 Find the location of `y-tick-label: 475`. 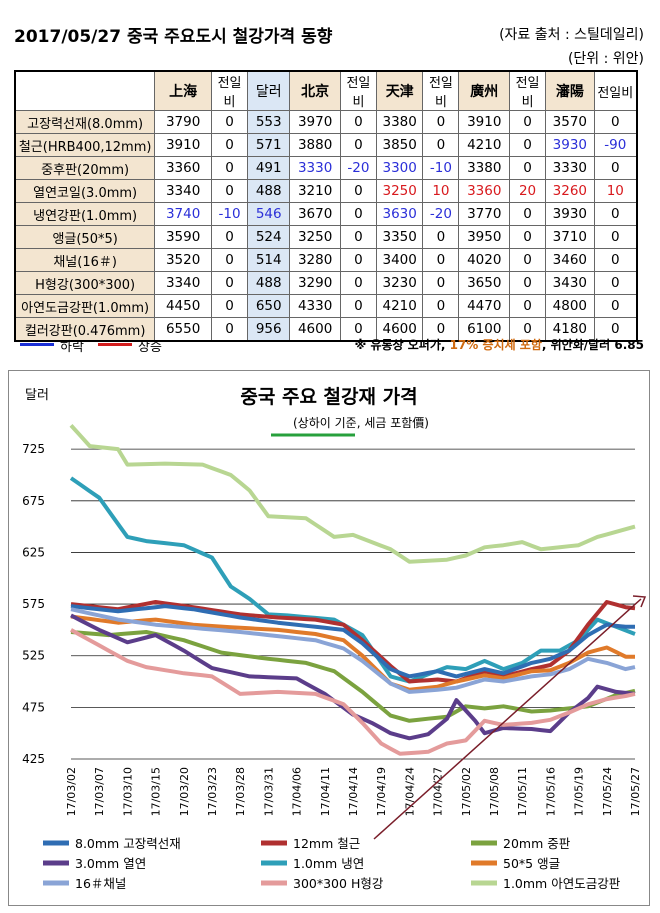

y-tick-label: 475 is located at coordinates (33, 707).